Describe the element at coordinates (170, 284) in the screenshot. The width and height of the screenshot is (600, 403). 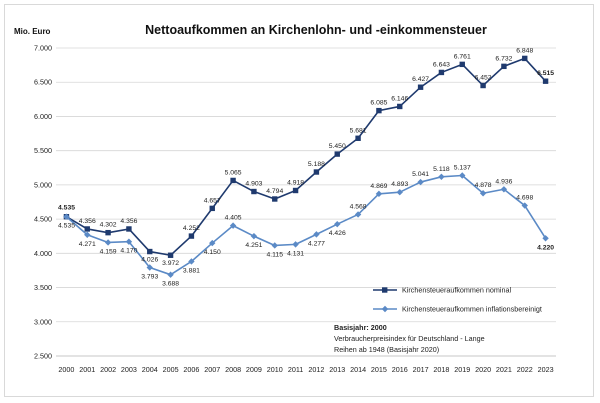
I see `data-label-inflation: 3.688` at that location.